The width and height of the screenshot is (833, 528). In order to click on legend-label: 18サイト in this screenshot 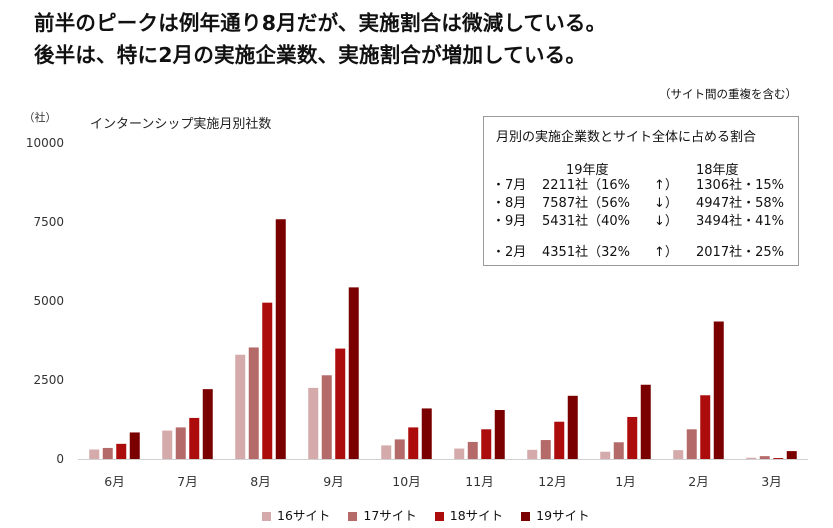, I will do `click(476, 515)`.